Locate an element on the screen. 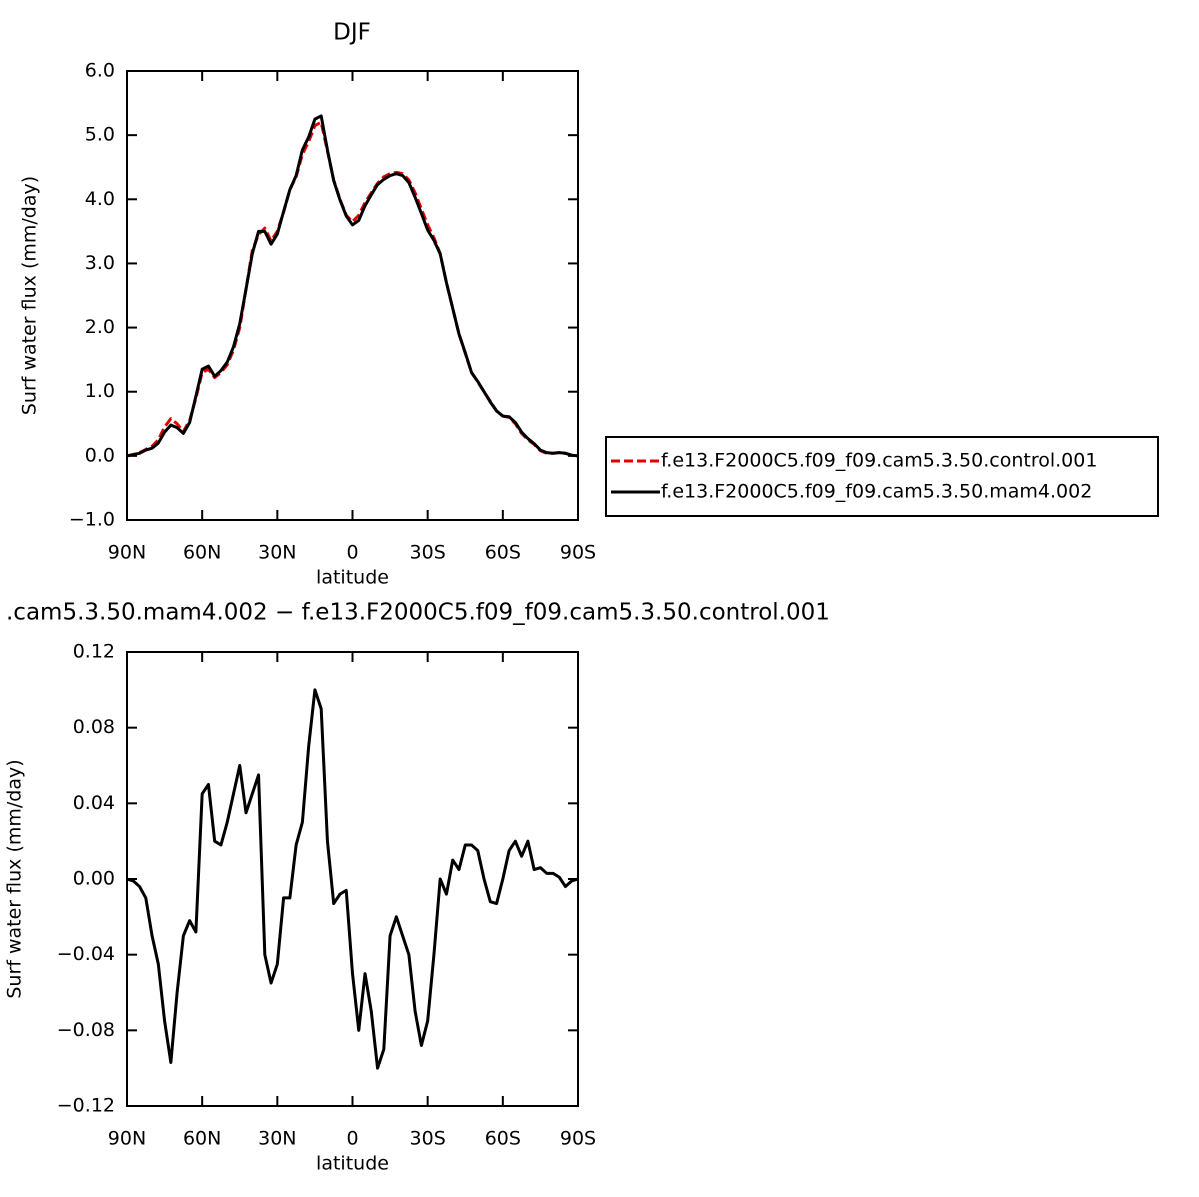  y-tick-label: 0.00 is located at coordinates (94, 879).